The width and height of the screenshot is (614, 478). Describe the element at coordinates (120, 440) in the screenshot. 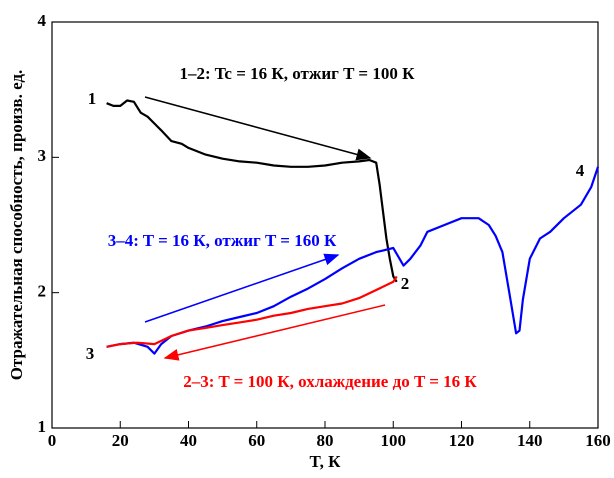

I see `x-tick-label: 20` at that location.